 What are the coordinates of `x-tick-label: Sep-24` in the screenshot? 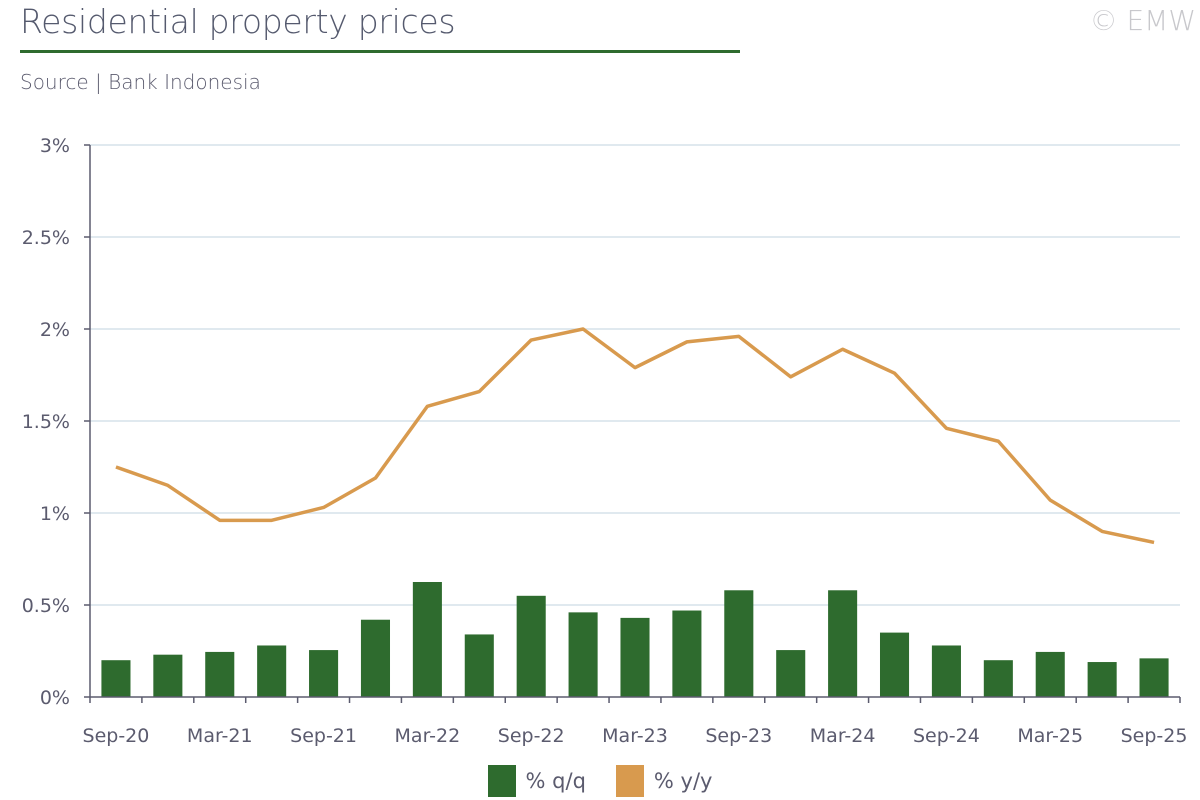 It's located at (946, 736).